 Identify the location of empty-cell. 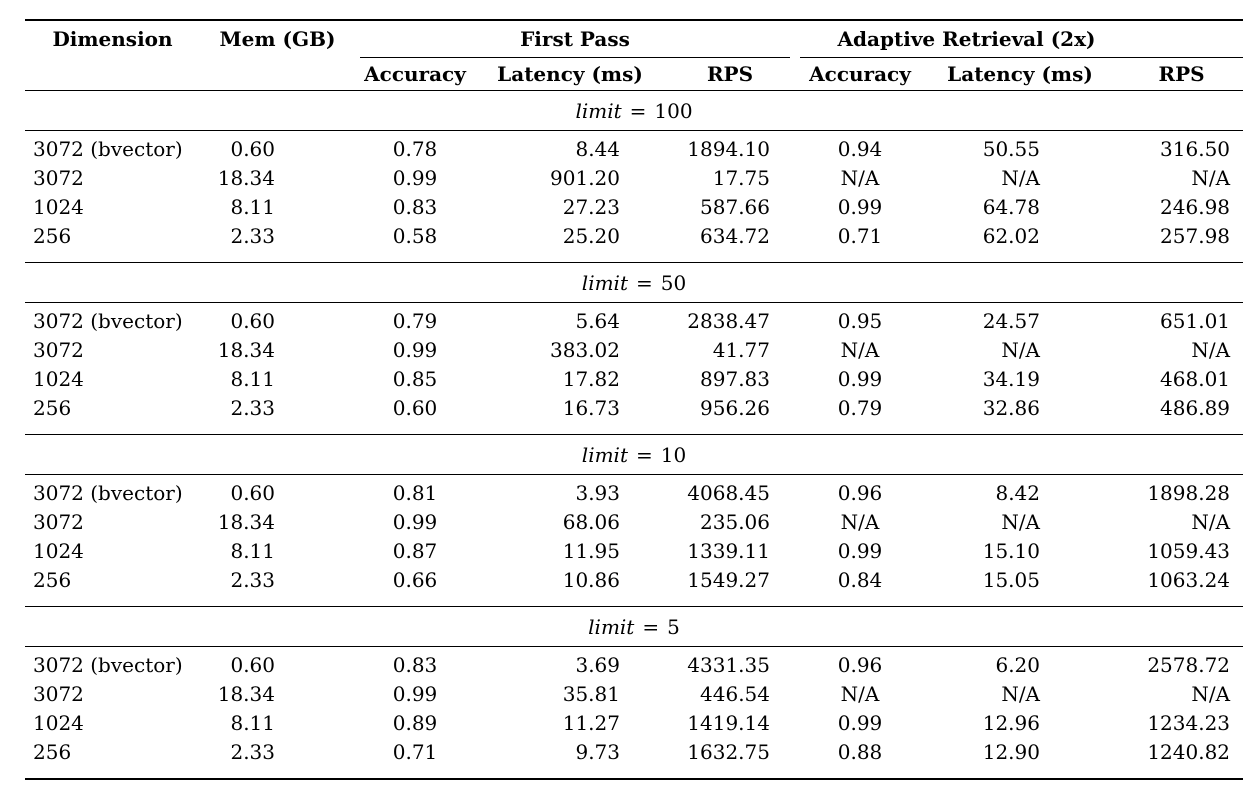
(277, 74).